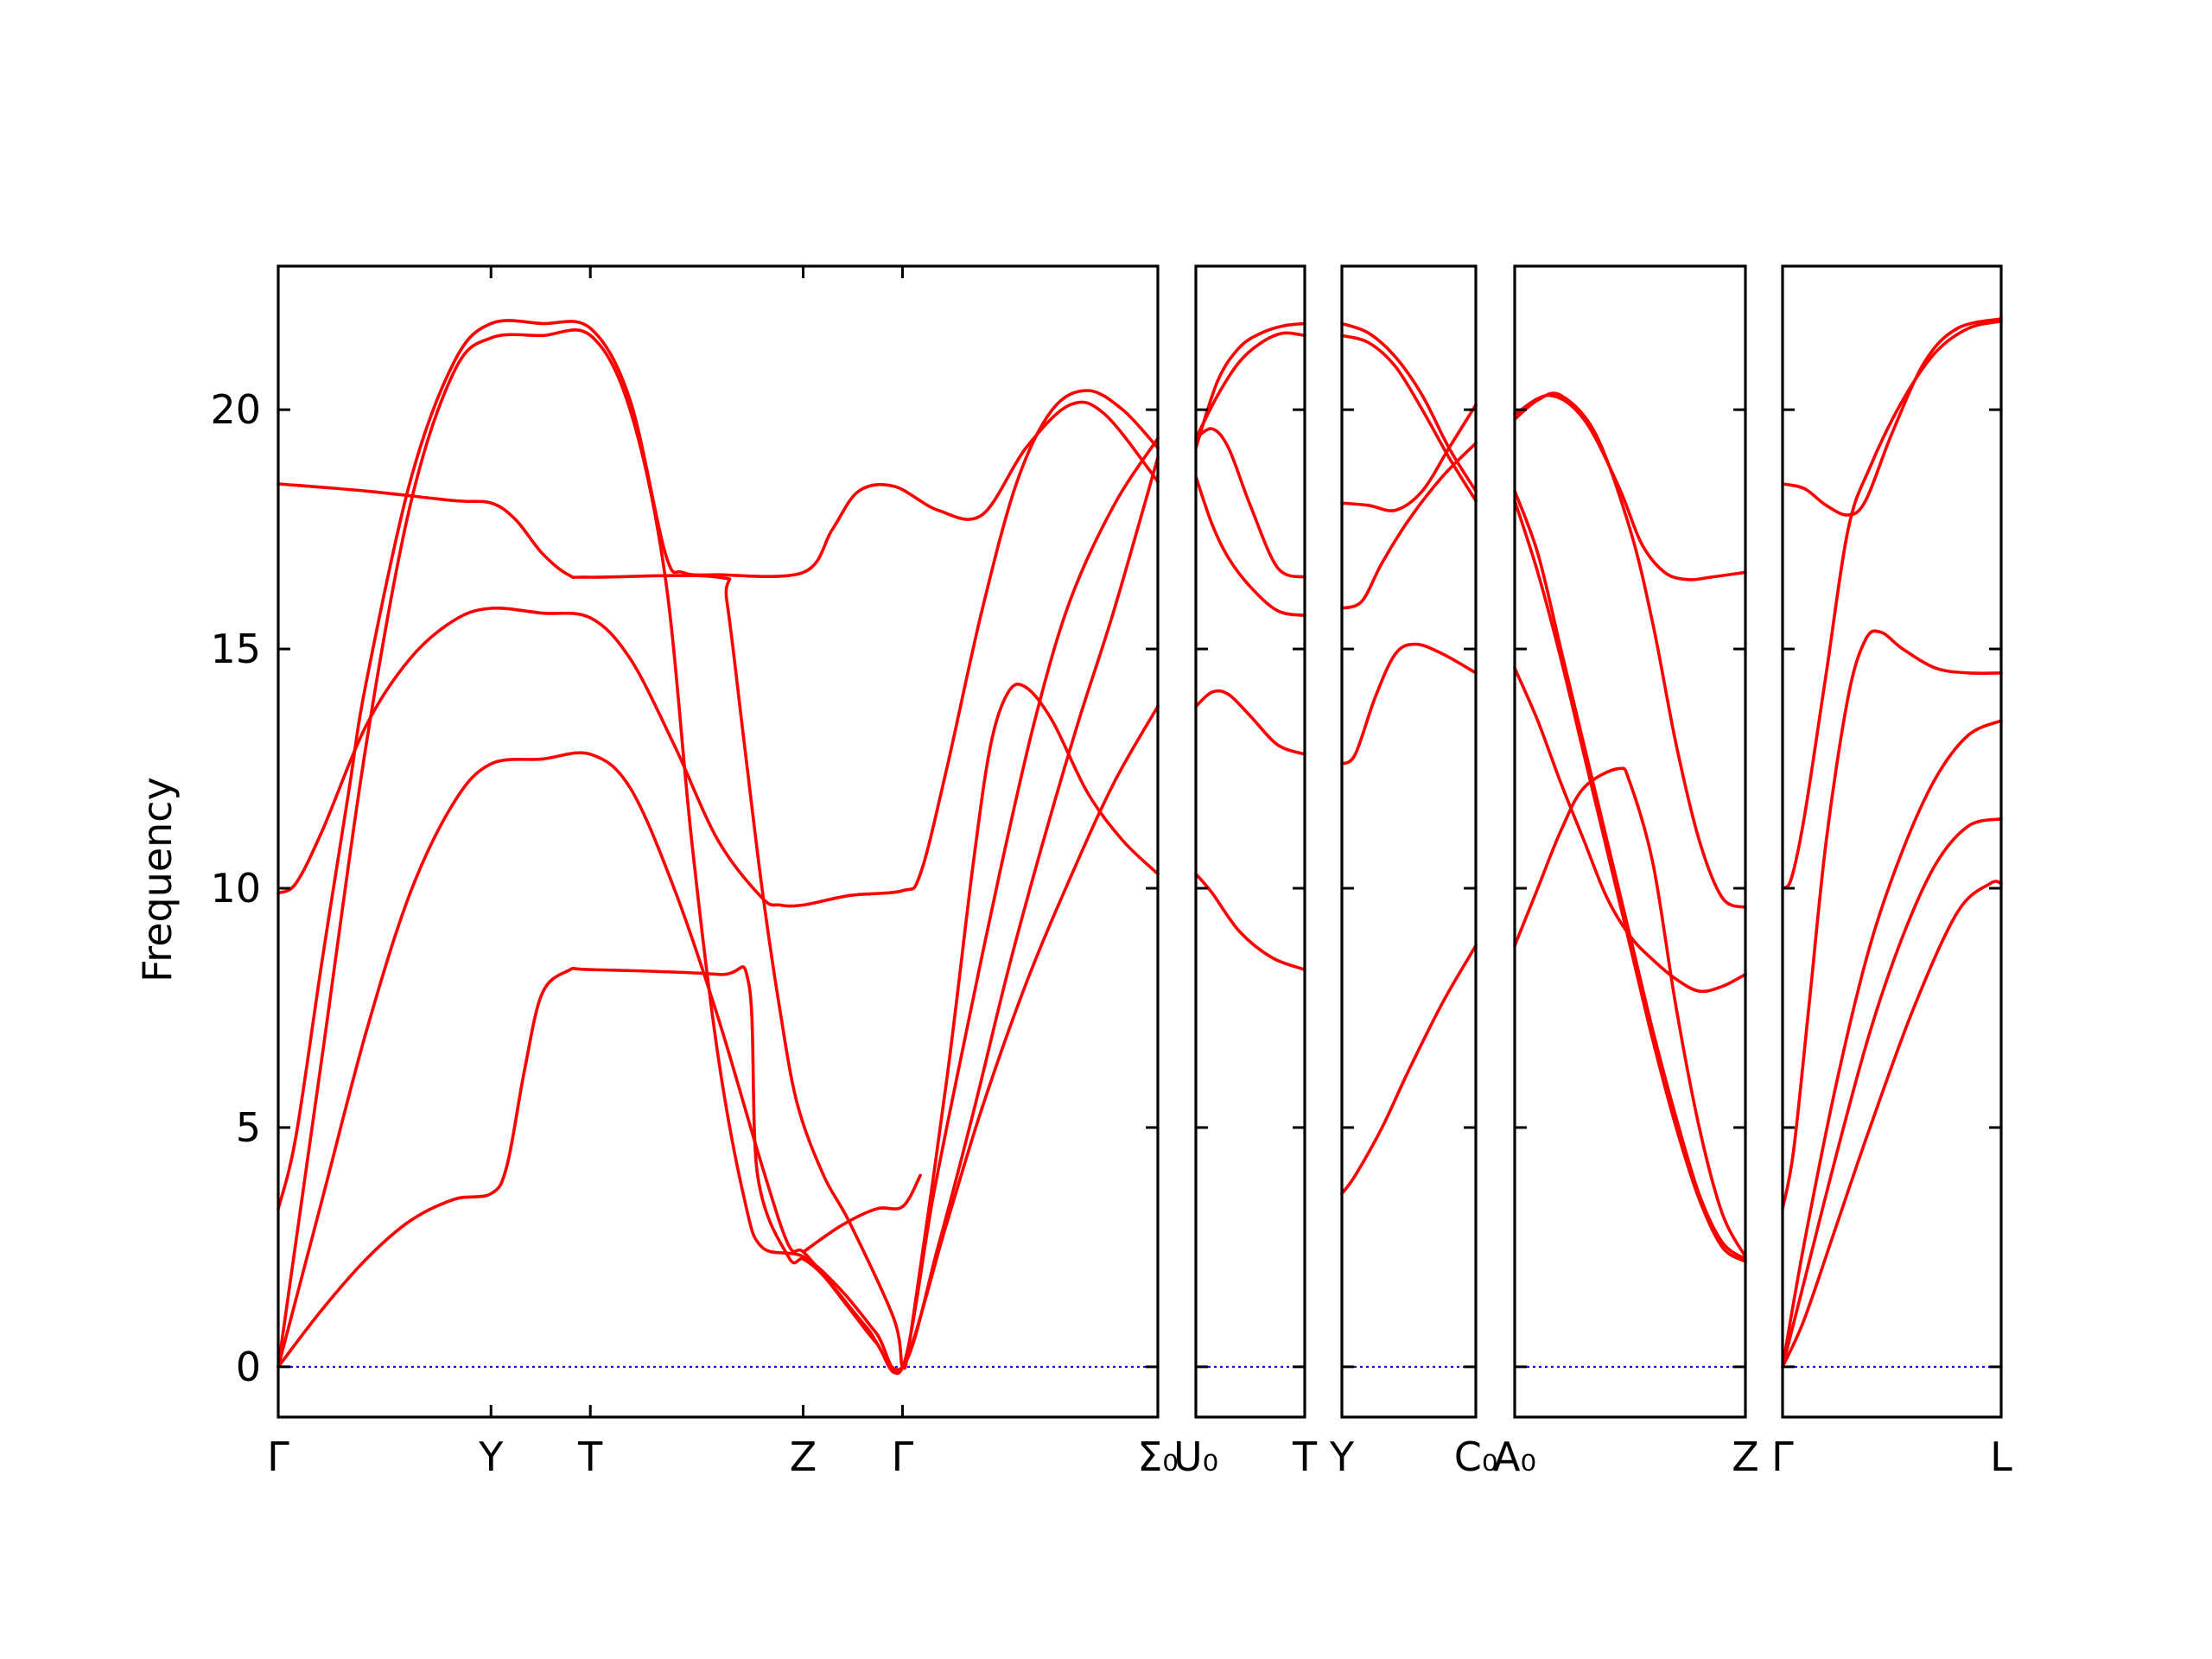 The height and width of the screenshot is (1659, 2212). Describe the element at coordinates (248, 1367) in the screenshot. I see `y-tick-label: 0` at that location.